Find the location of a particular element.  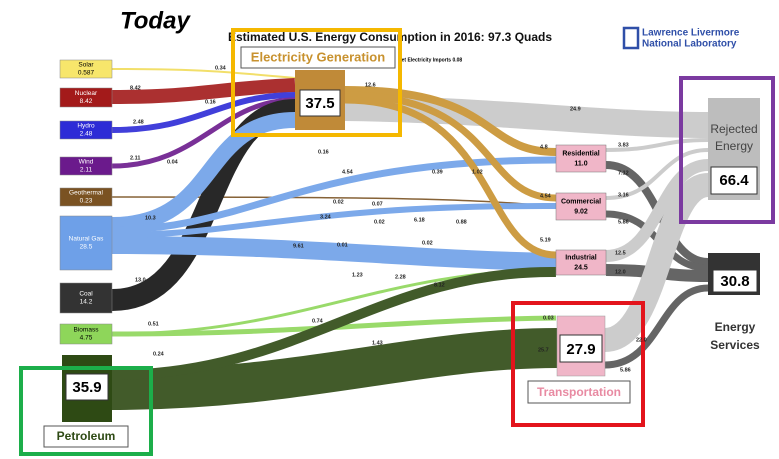

today-label: Today is located at coordinates (155, 20).